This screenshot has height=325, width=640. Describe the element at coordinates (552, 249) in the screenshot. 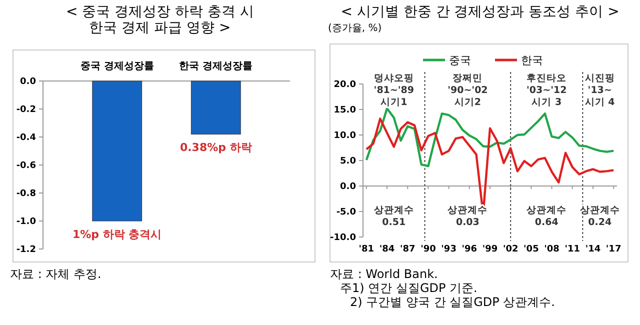

I see `x-tick-label: '08` at that location.